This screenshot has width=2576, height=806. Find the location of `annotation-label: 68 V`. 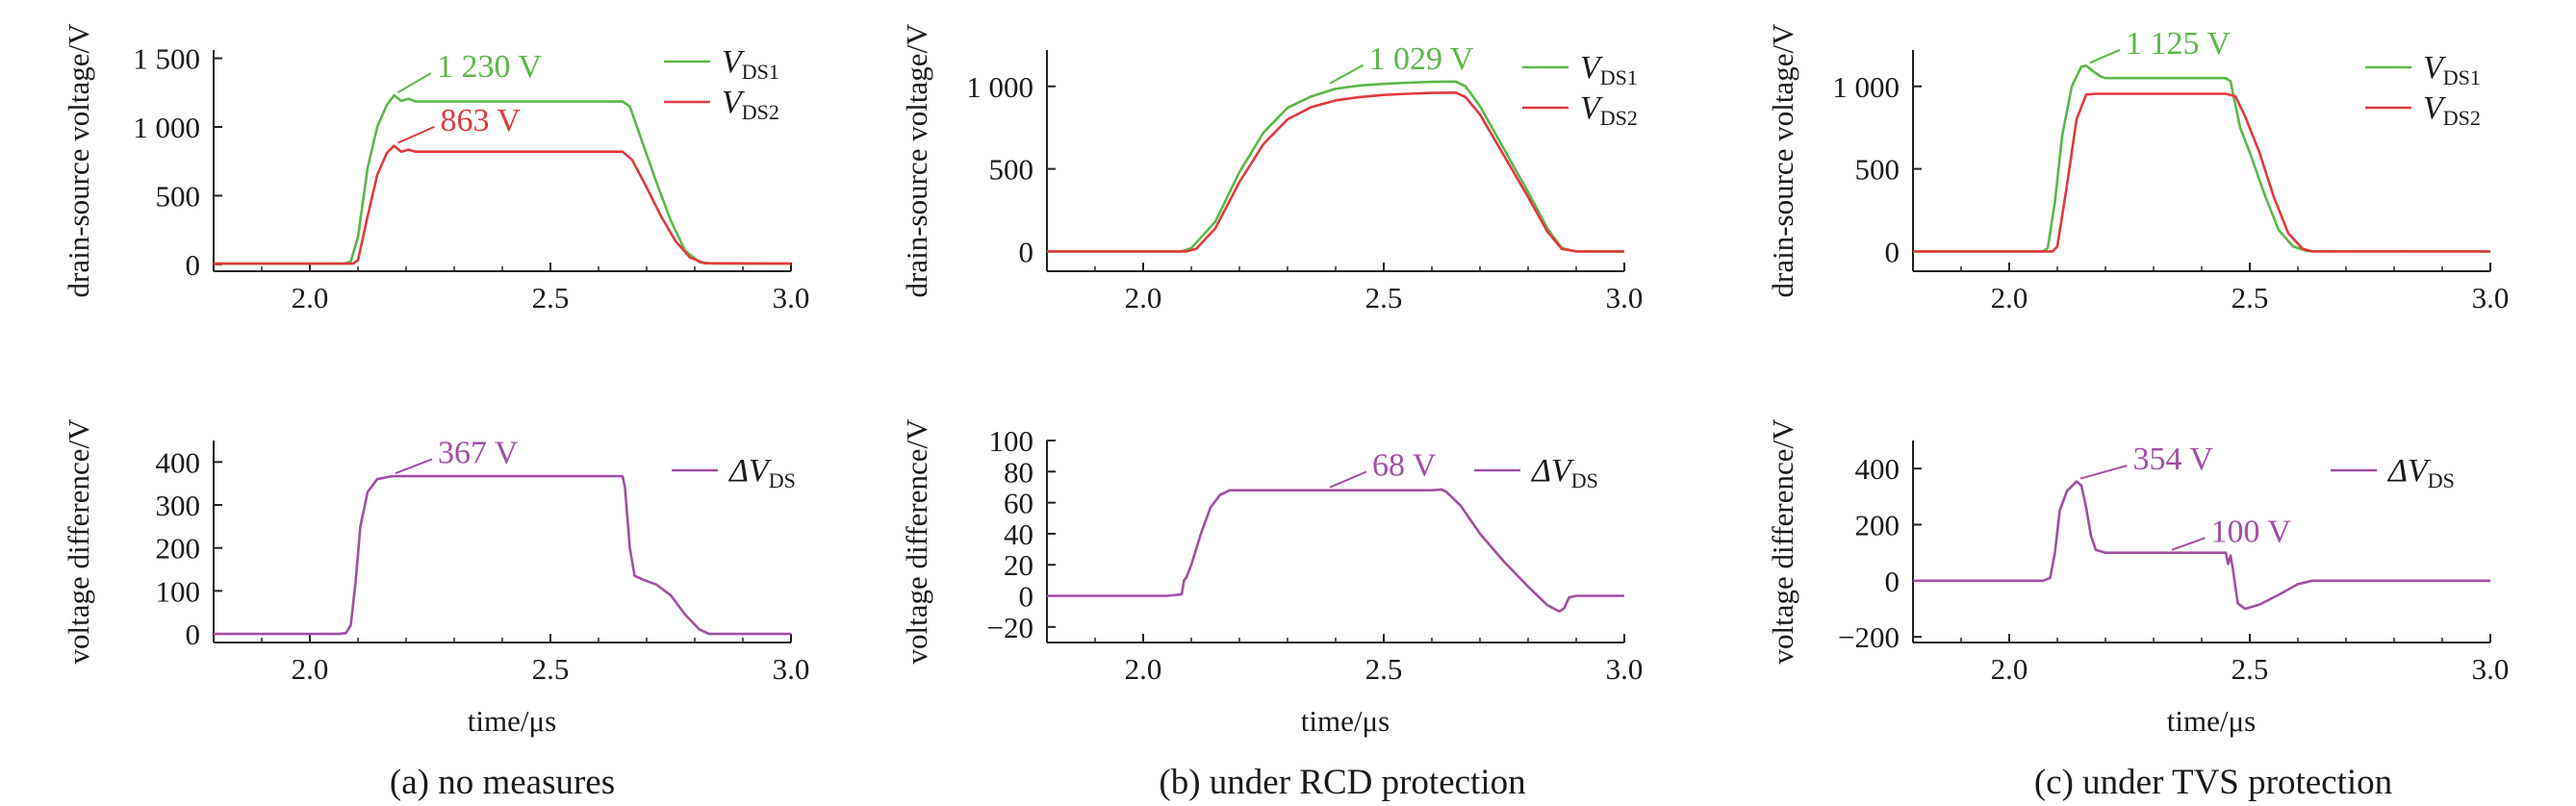

annotation-label: 68 V is located at coordinates (1404, 465).